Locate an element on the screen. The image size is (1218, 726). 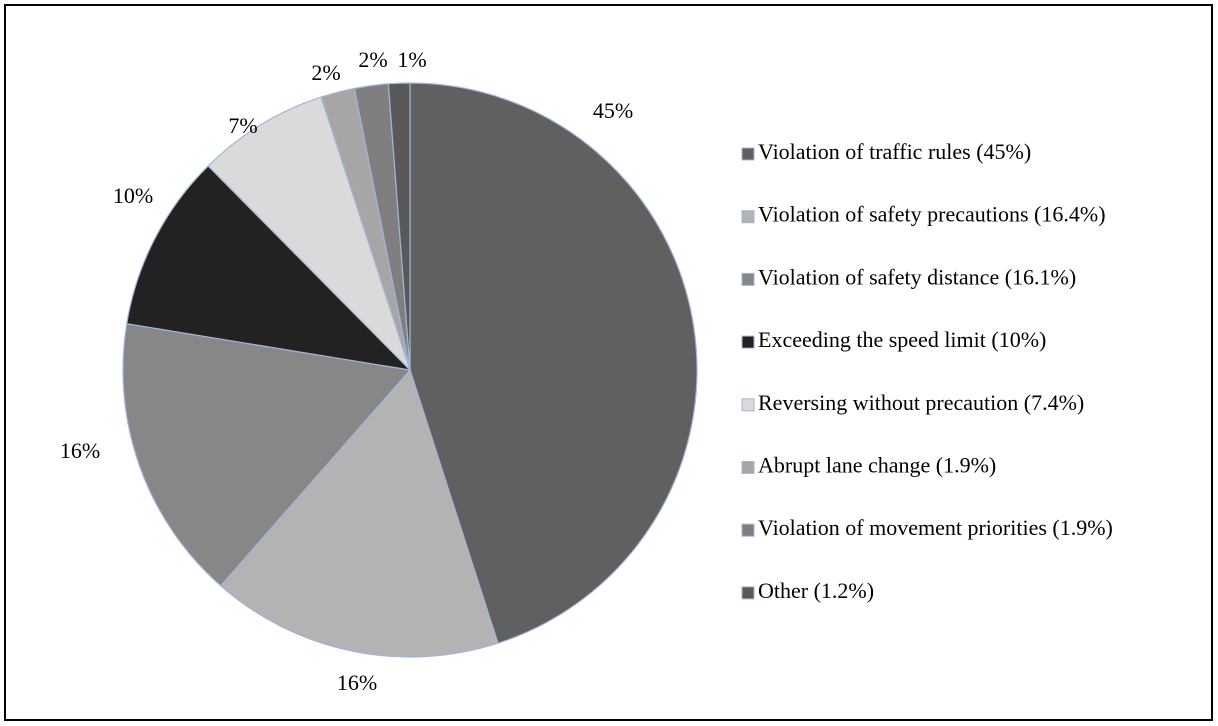
data-label: 1% is located at coordinates (411, 59).